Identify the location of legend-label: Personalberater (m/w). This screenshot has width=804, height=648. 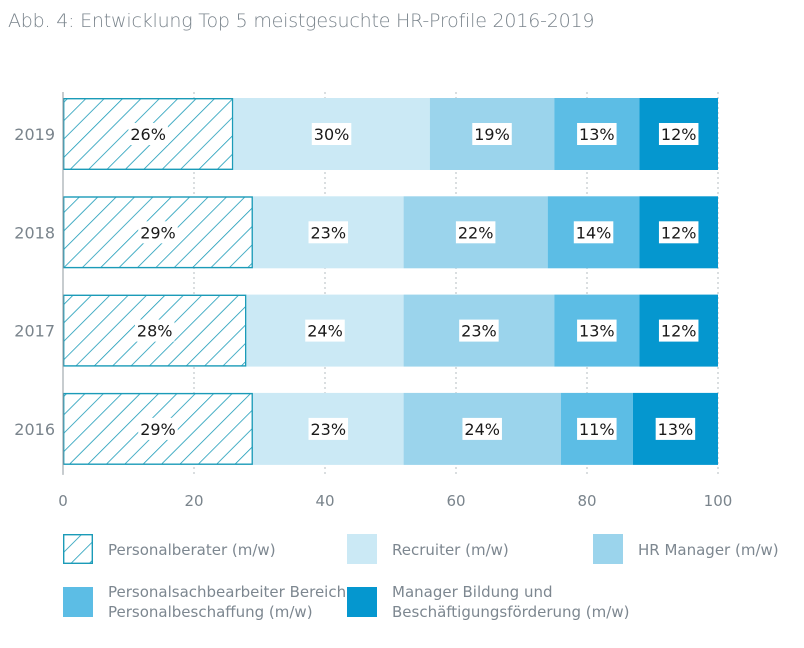
(192, 550).